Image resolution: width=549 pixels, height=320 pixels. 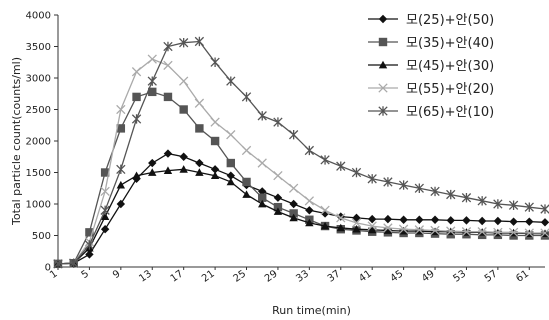 I want to click on x-tick-label: 13, so click(x=145, y=276).